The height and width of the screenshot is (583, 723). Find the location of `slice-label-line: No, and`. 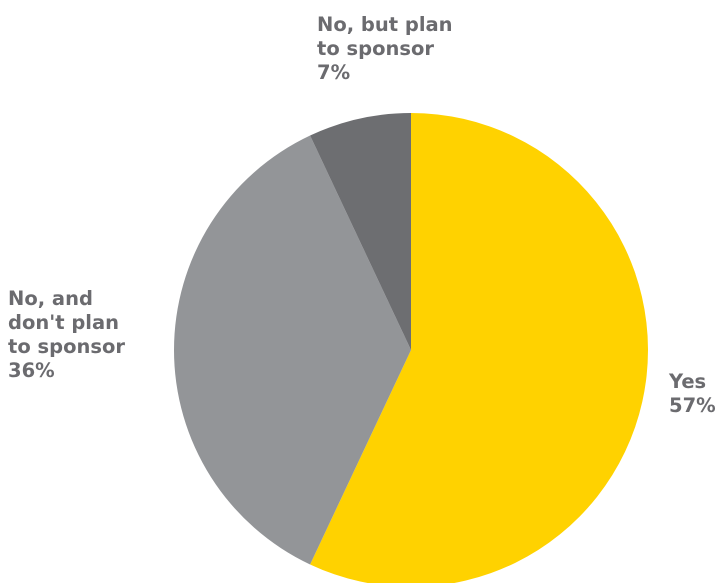

slice-label-line: No, and is located at coordinates (50, 298).